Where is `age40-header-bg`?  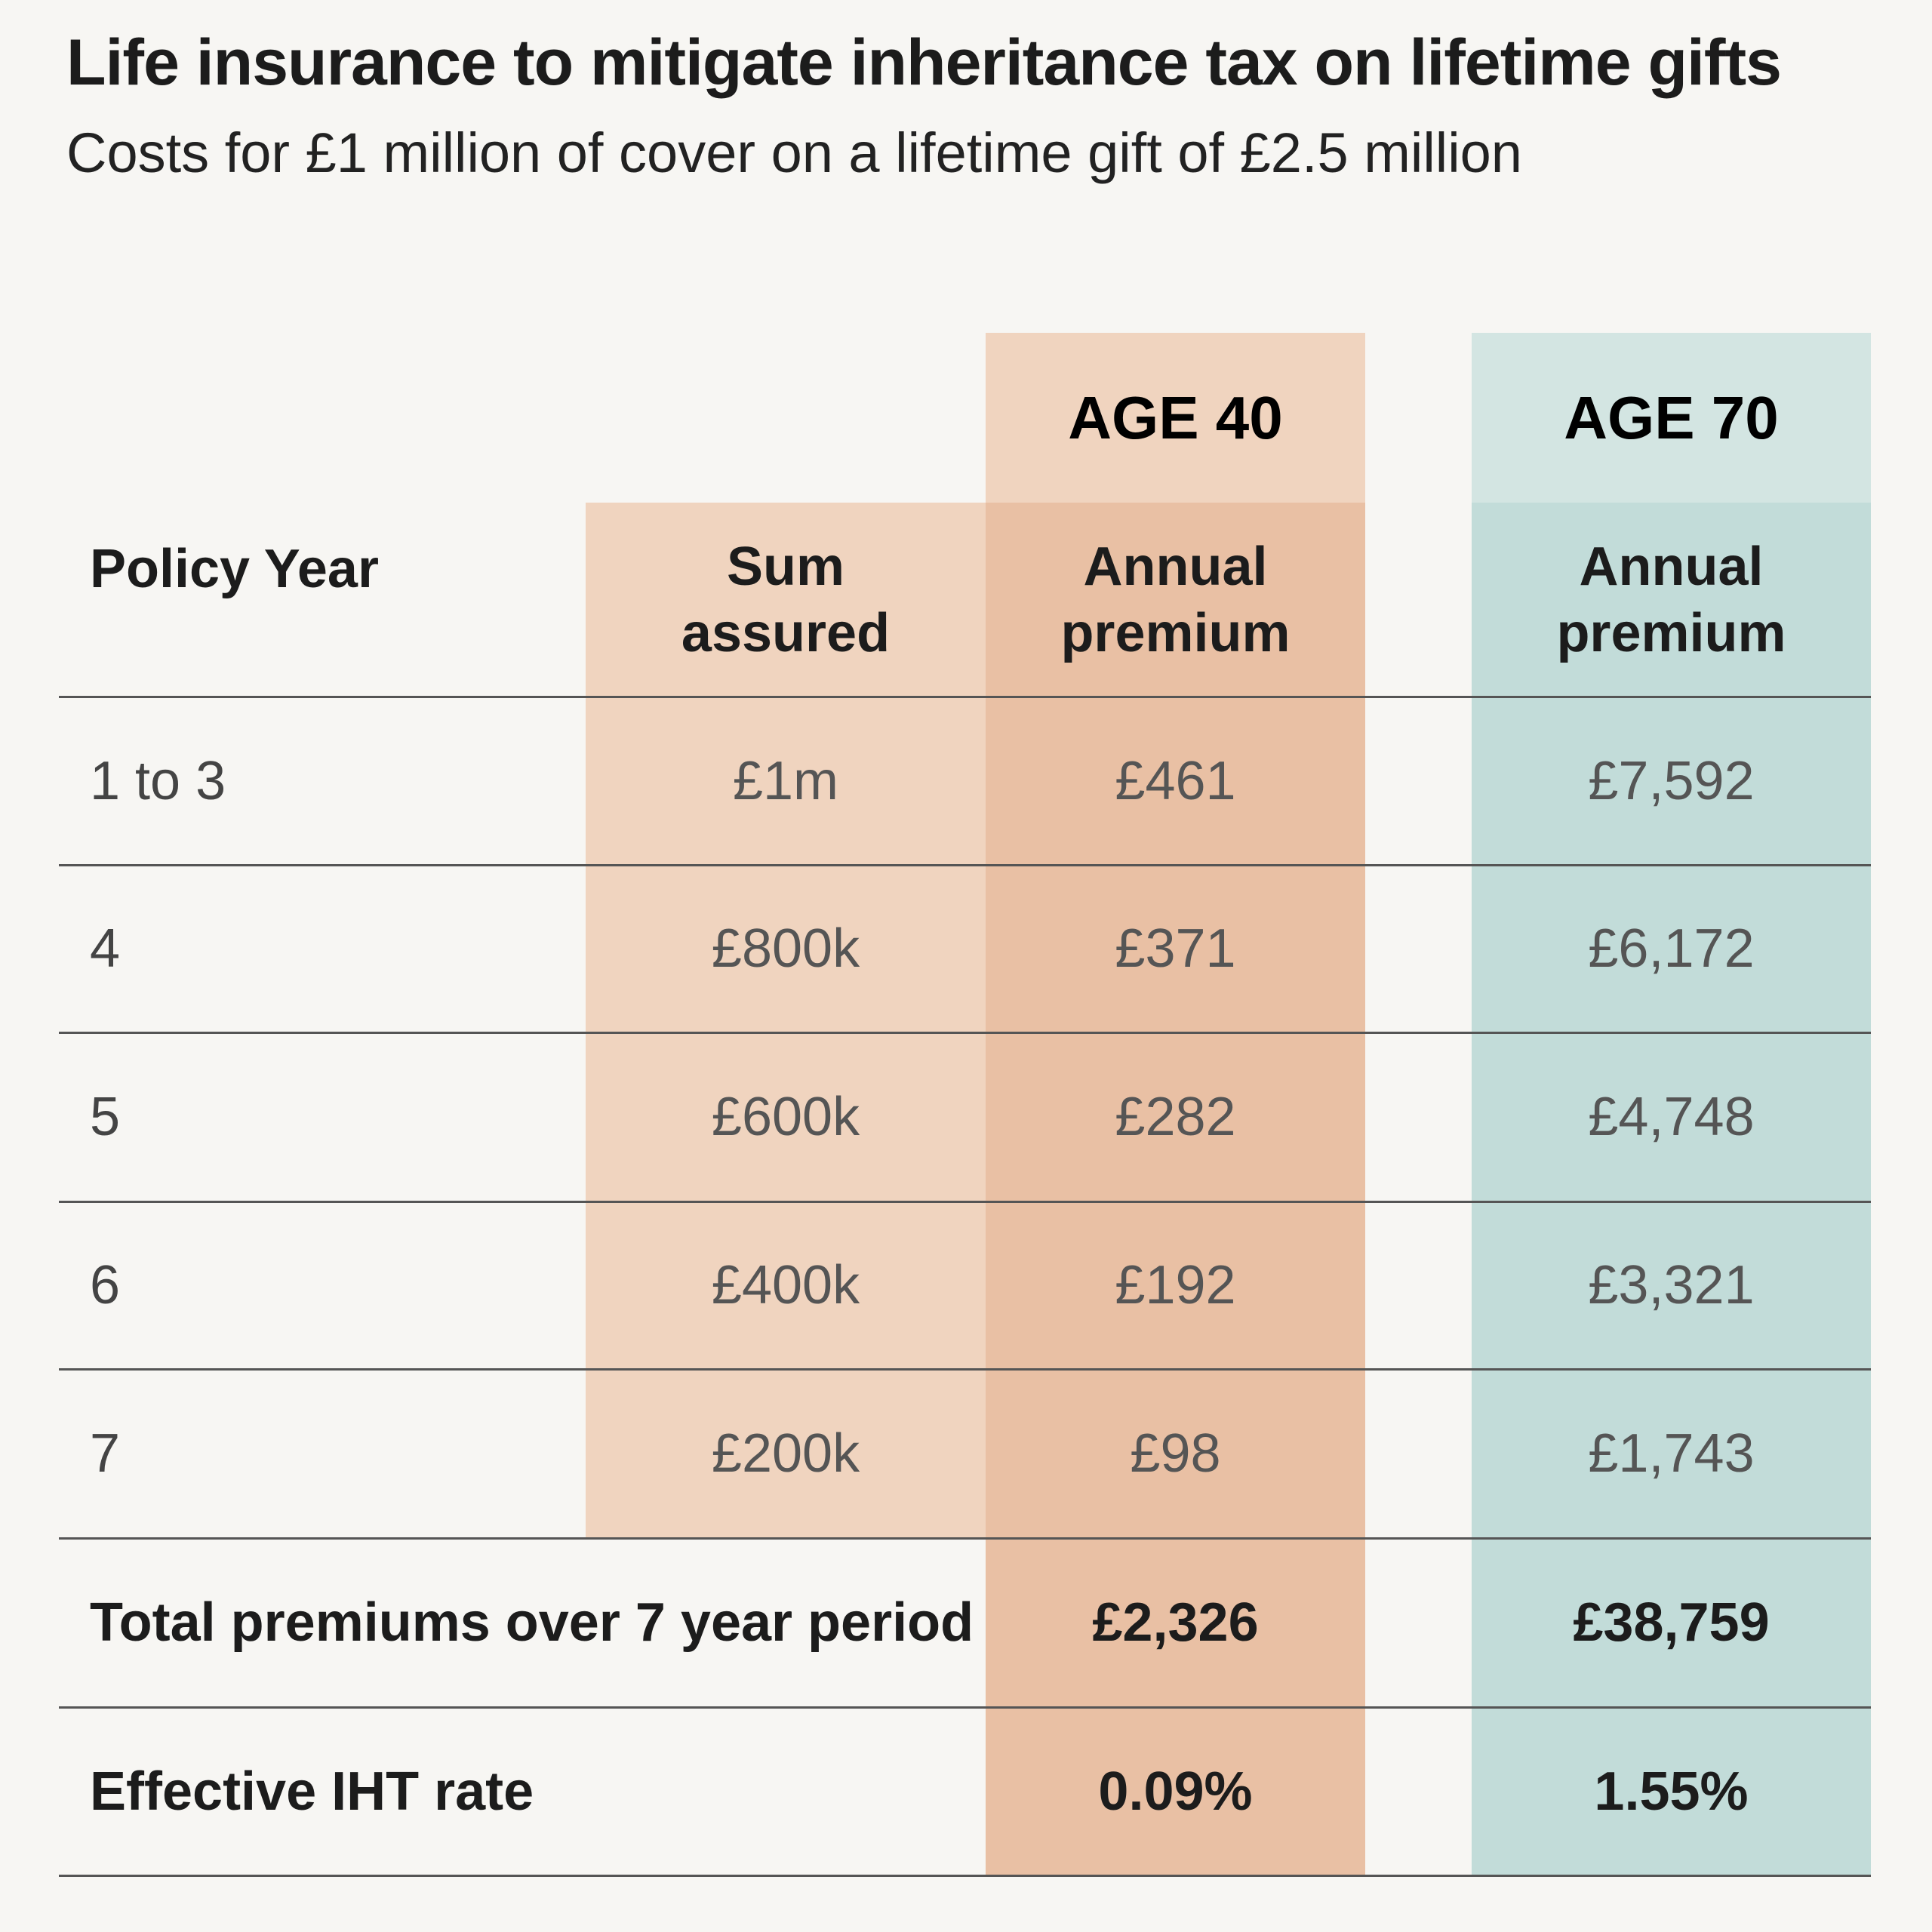 age40-header-bg is located at coordinates (1175, 418).